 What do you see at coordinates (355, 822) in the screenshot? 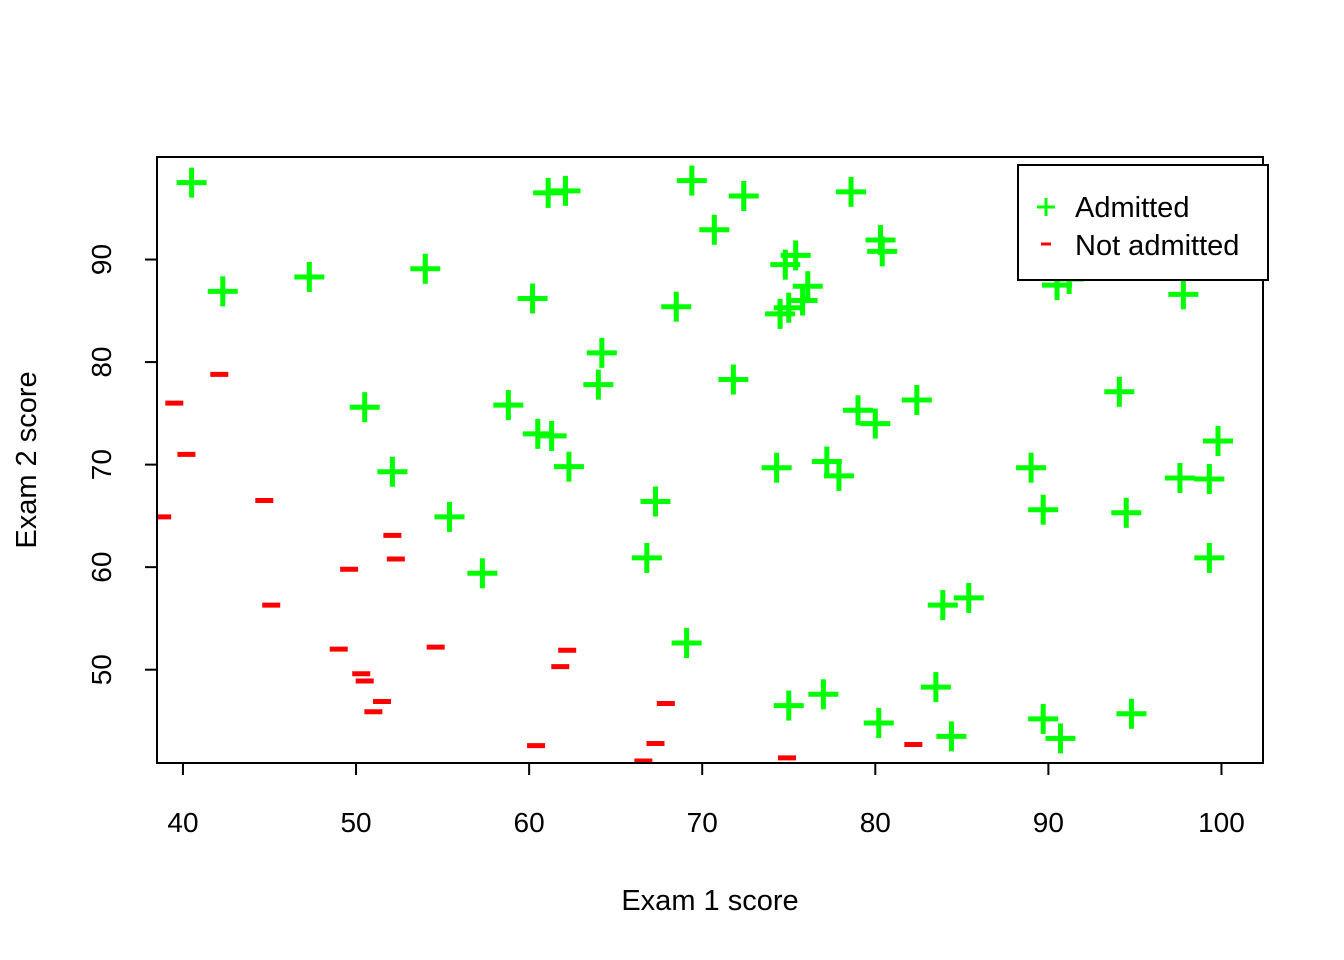
I see `x-tick-label: 50` at bounding box center [355, 822].